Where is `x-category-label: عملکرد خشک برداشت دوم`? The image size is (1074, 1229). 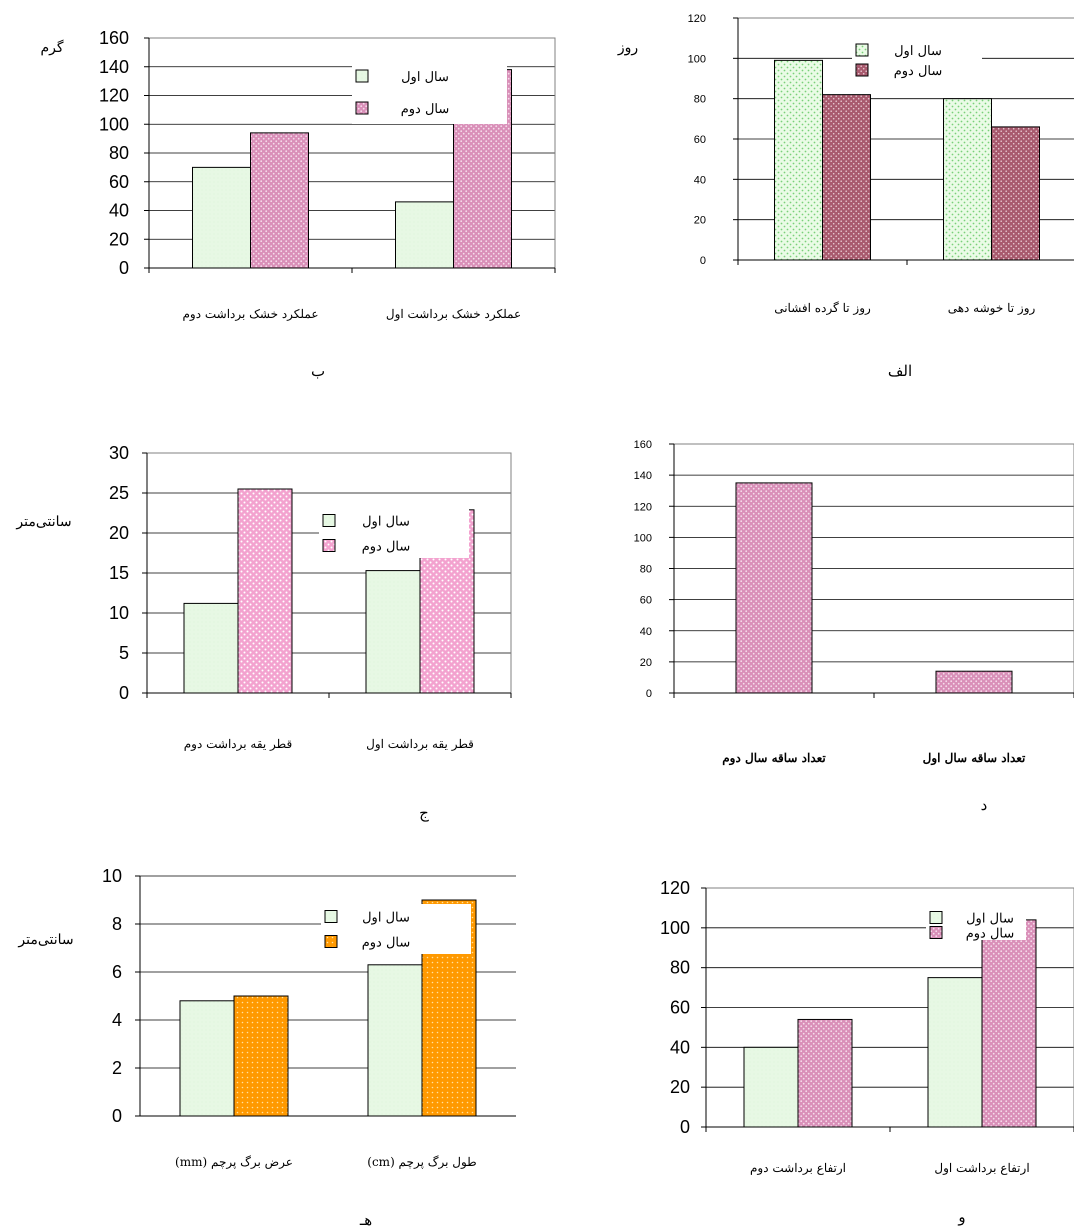 x-category-label: عملکرد خشک برداشت دوم is located at coordinates (250, 314).